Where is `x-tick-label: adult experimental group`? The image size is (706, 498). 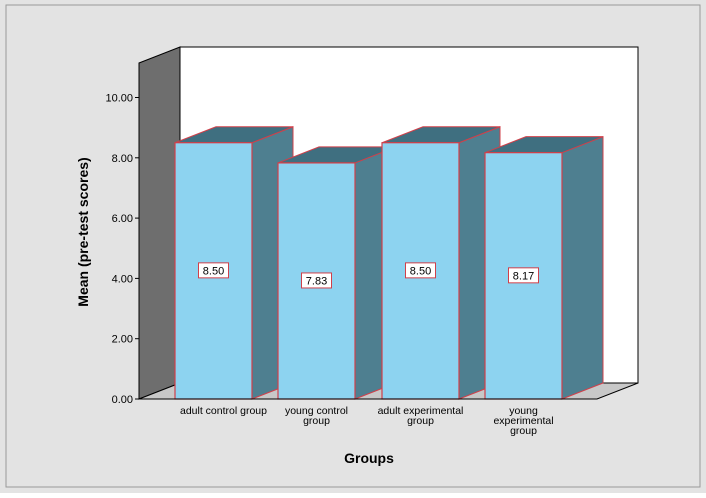 x-tick-label: adult experimental group is located at coordinates (421, 416).